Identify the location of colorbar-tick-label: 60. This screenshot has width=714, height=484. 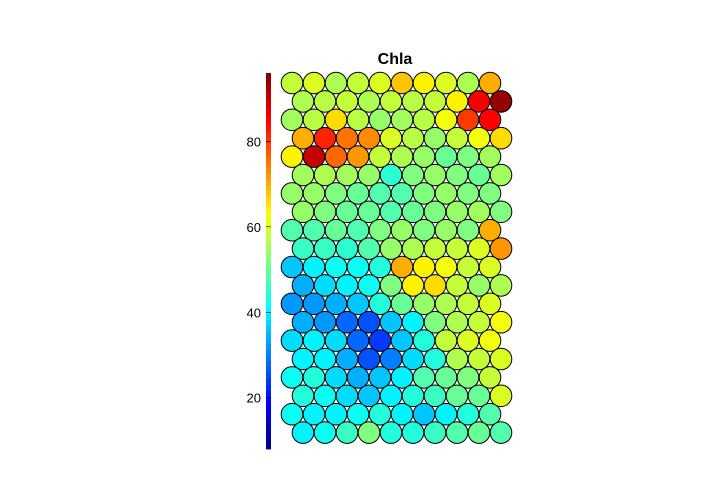
(254, 227).